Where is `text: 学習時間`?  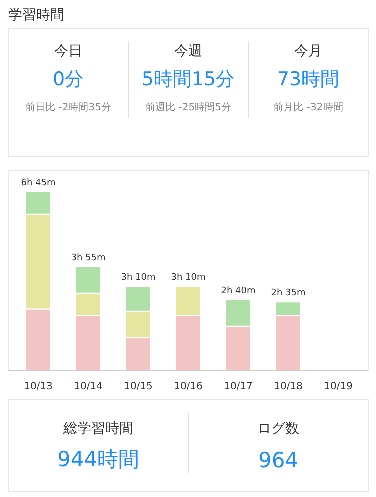 text: 学習時間 is located at coordinates (36, 16).